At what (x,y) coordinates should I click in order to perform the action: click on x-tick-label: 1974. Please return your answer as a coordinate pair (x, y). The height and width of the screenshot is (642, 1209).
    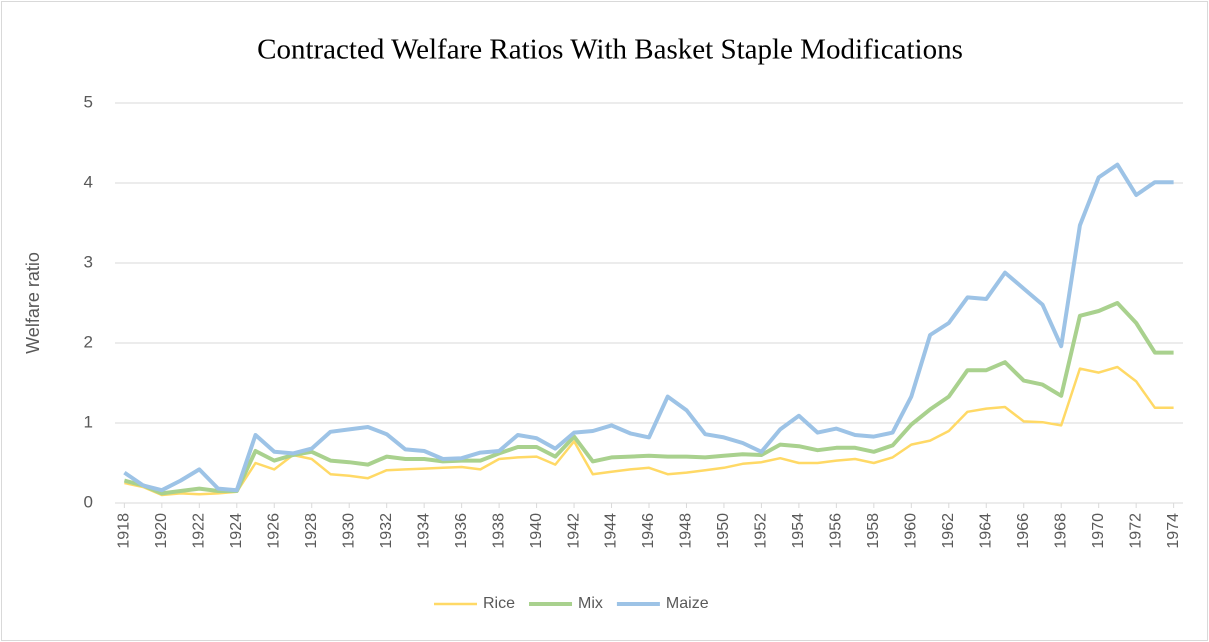
    Looking at the image, I should click on (1173, 531).